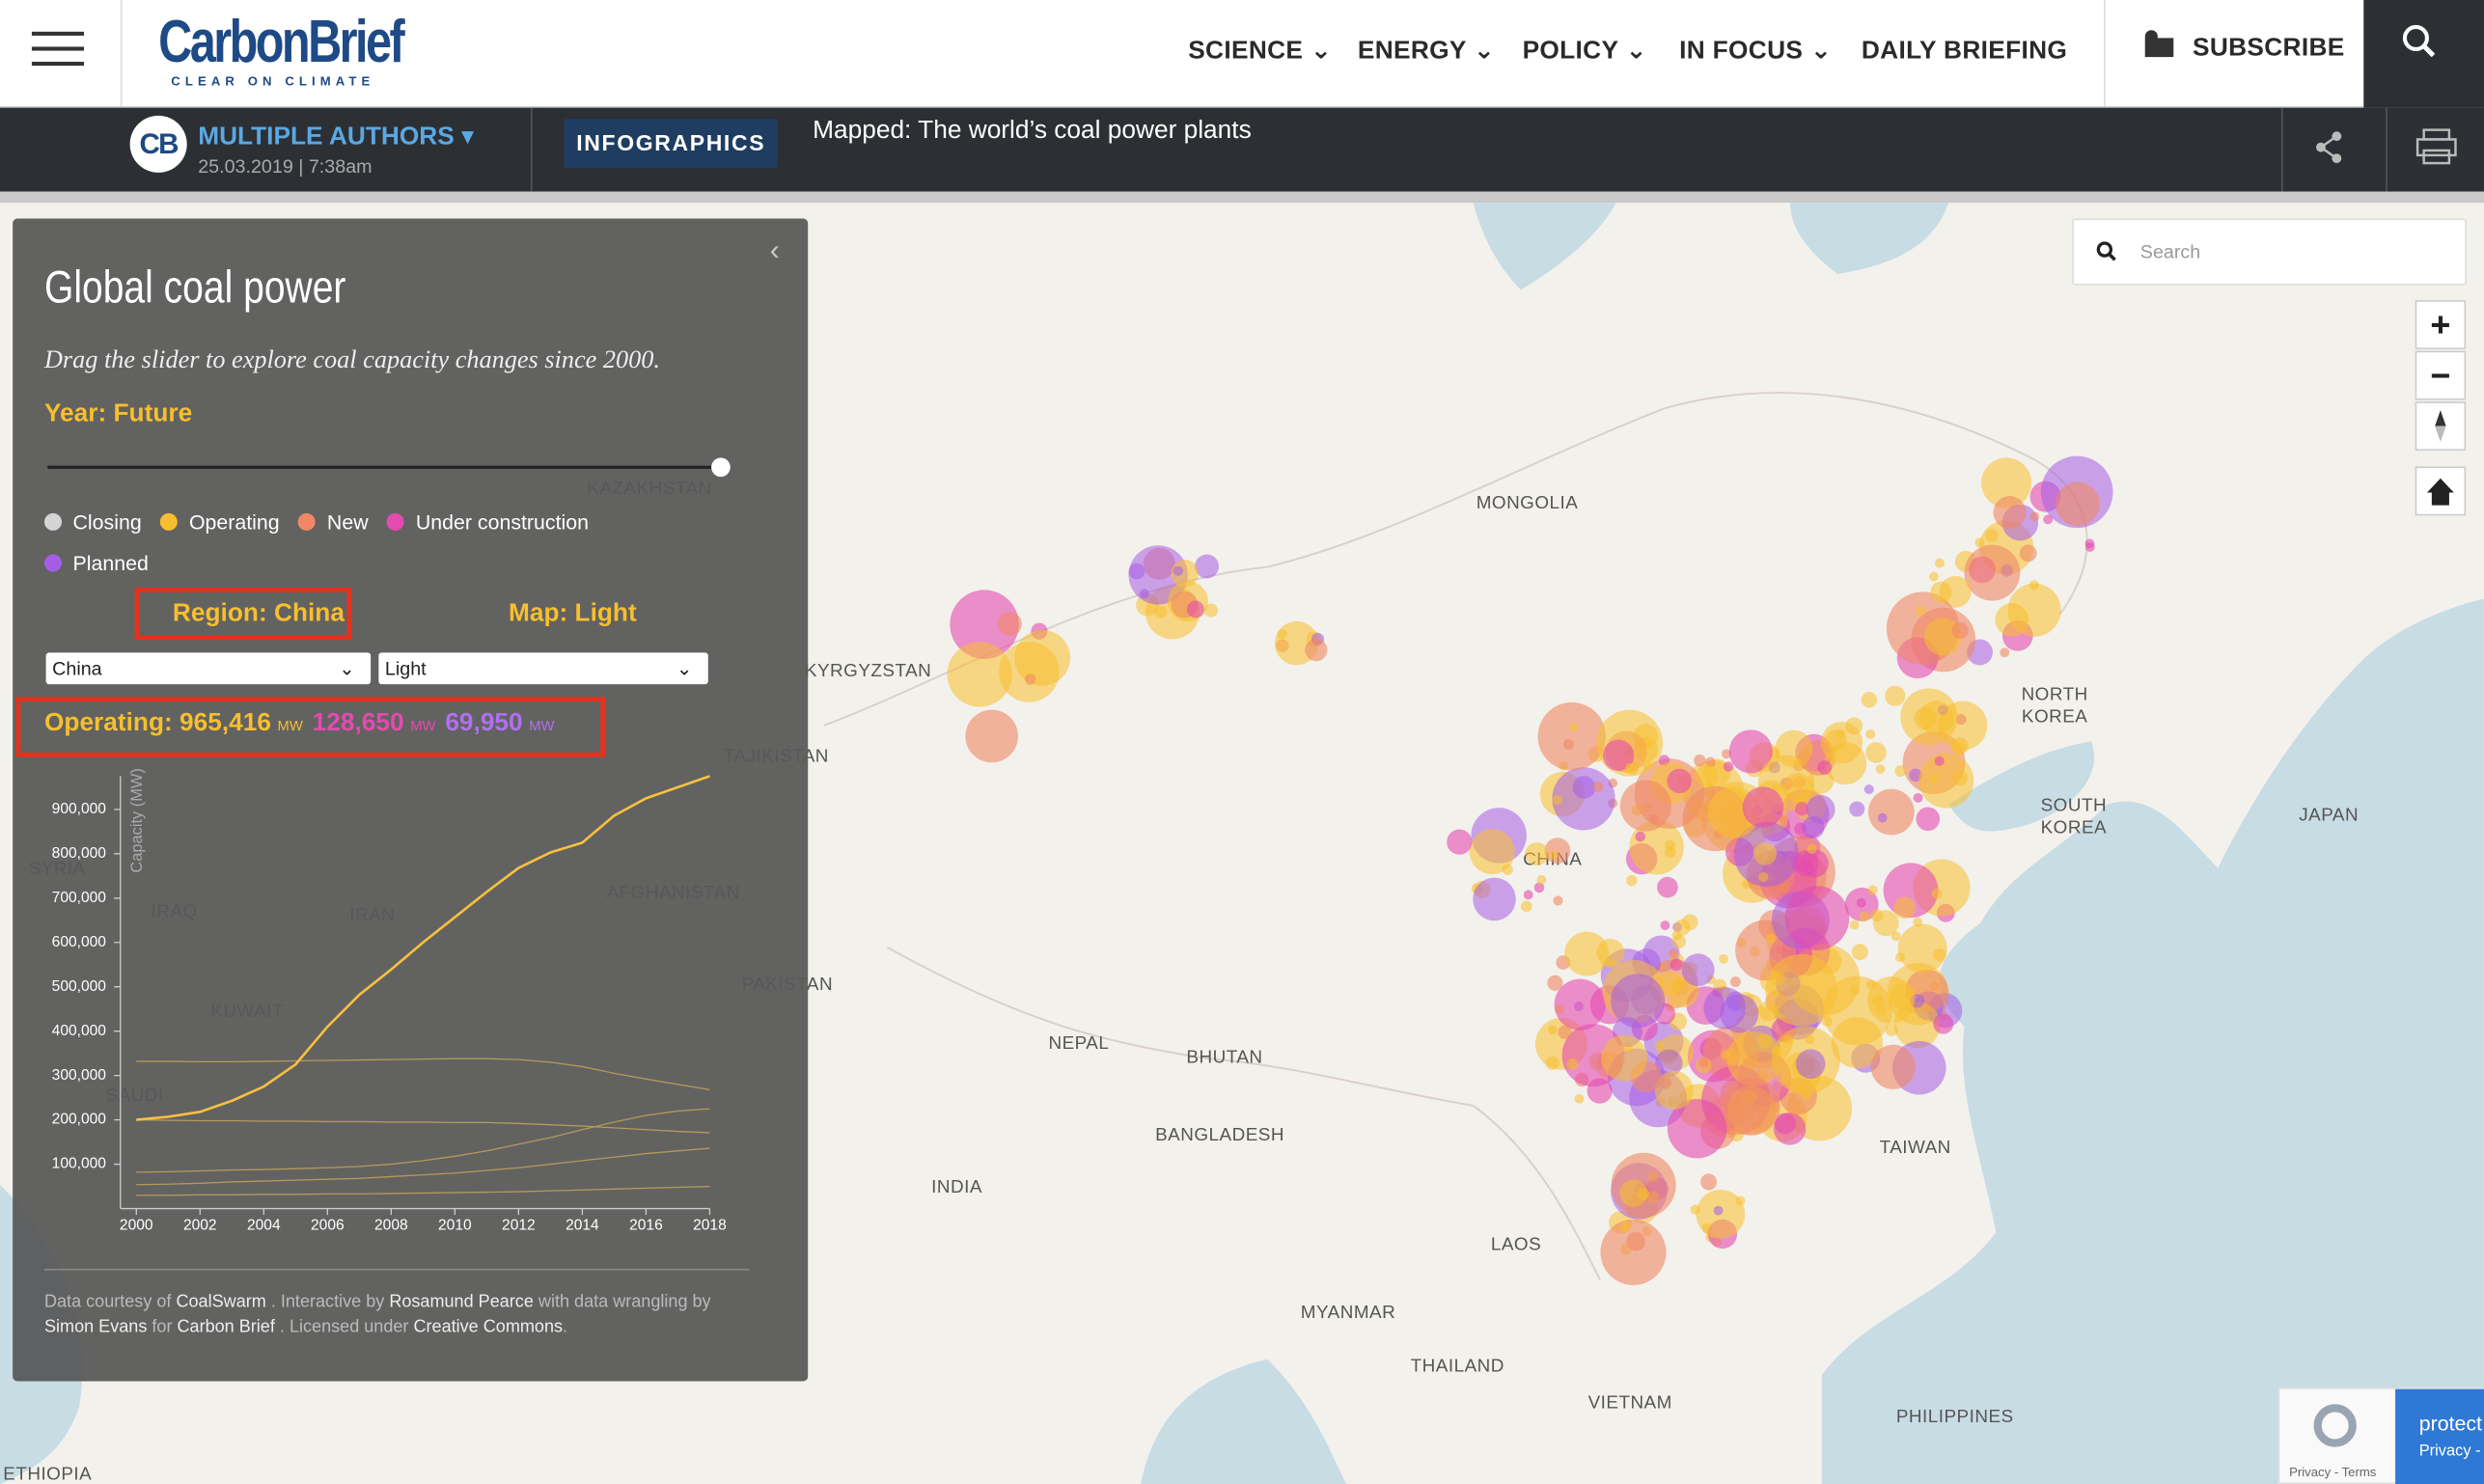 The width and height of the screenshot is (2484, 1484). I want to click on legend-item: Operating, so click(220, 522).